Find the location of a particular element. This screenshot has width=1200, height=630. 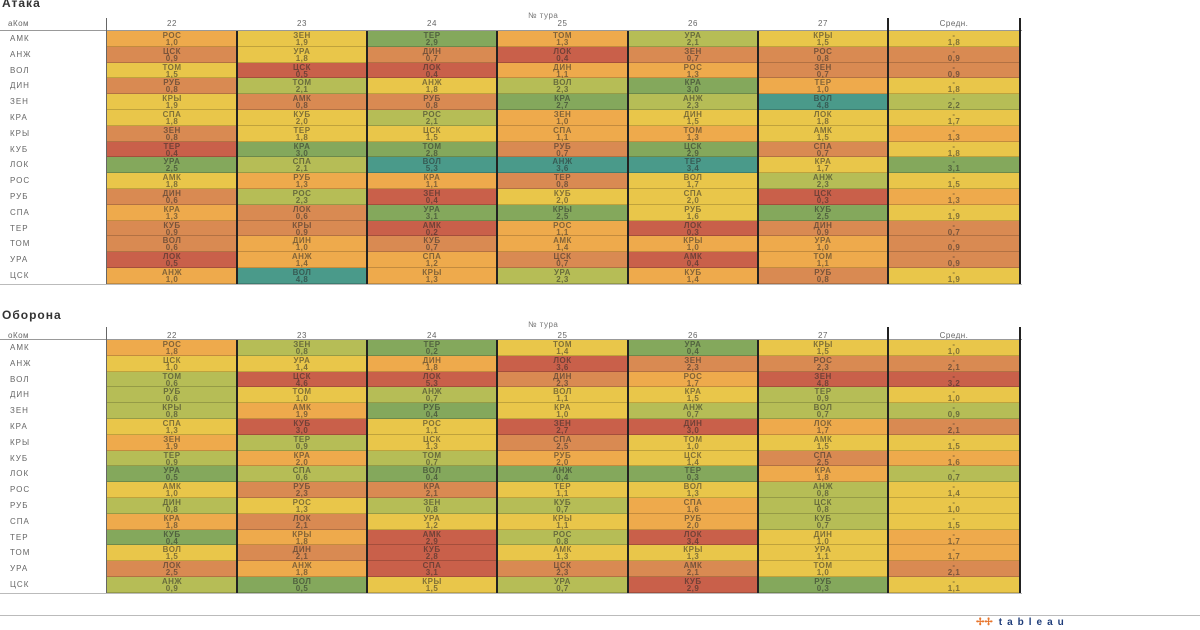

heatmap-cell: КРЫ 2,5 is located at coordinates (562, 212).